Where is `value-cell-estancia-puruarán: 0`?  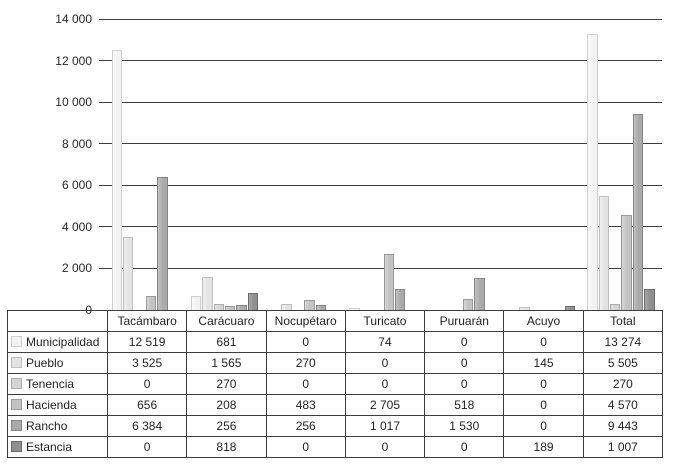
value-cell-estancia-puruarán: 0 is located at coordinates (464, 447).